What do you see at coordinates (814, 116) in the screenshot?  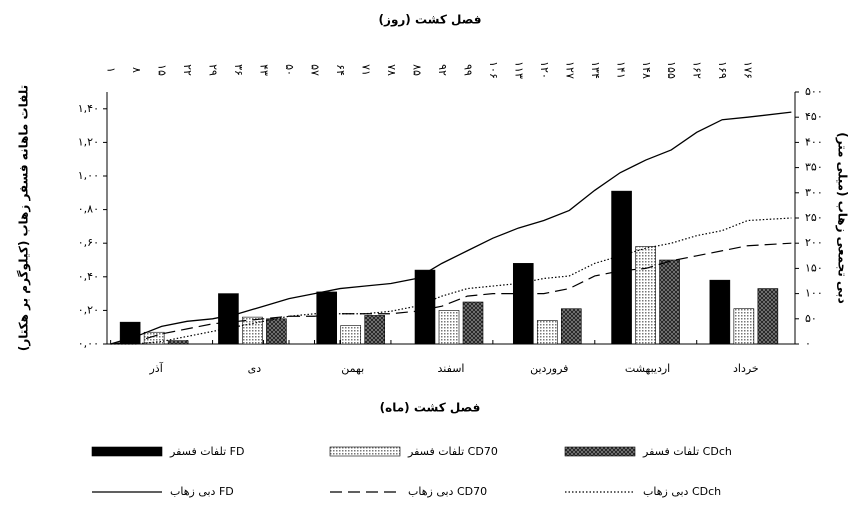 I see `y2-tick-label: ۴۵۰` at bounding box center [814, 116].